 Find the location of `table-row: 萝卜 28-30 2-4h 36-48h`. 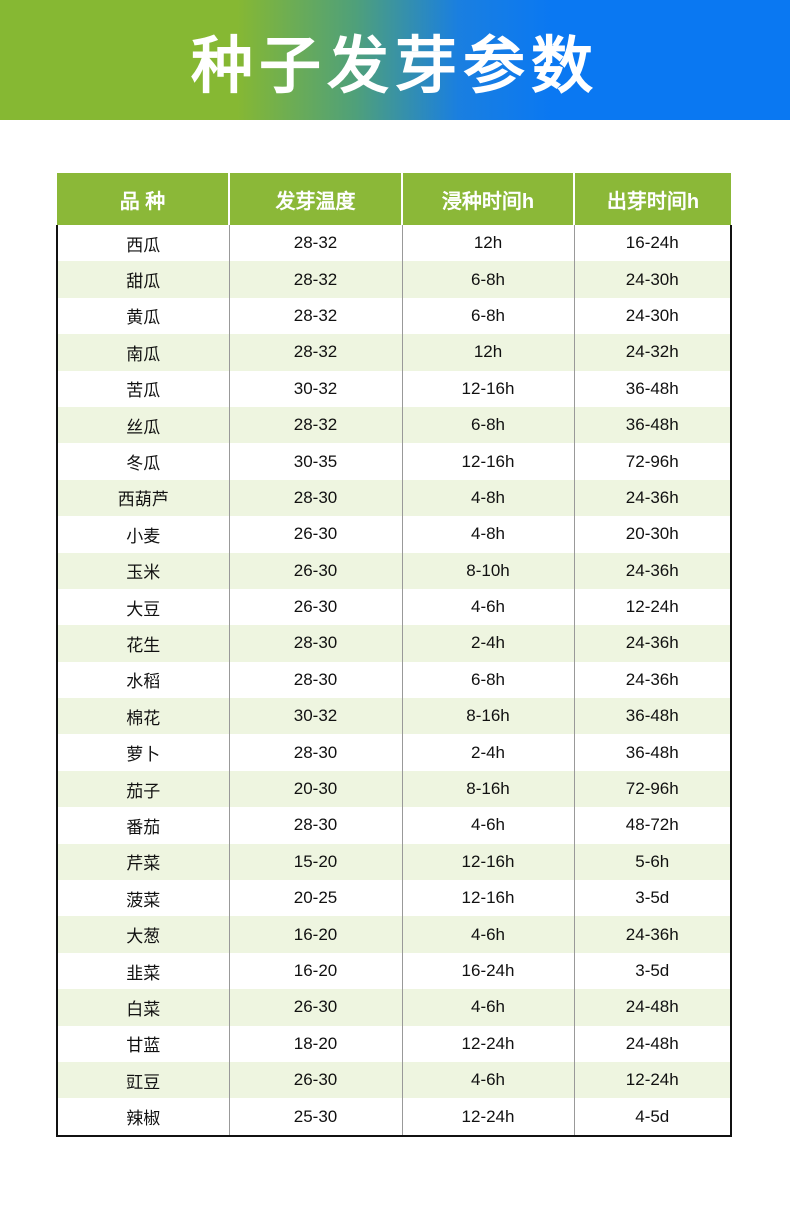

table-row: 萝卜 28-30 2-4h 36-48h is located at coordinates (394, 752).